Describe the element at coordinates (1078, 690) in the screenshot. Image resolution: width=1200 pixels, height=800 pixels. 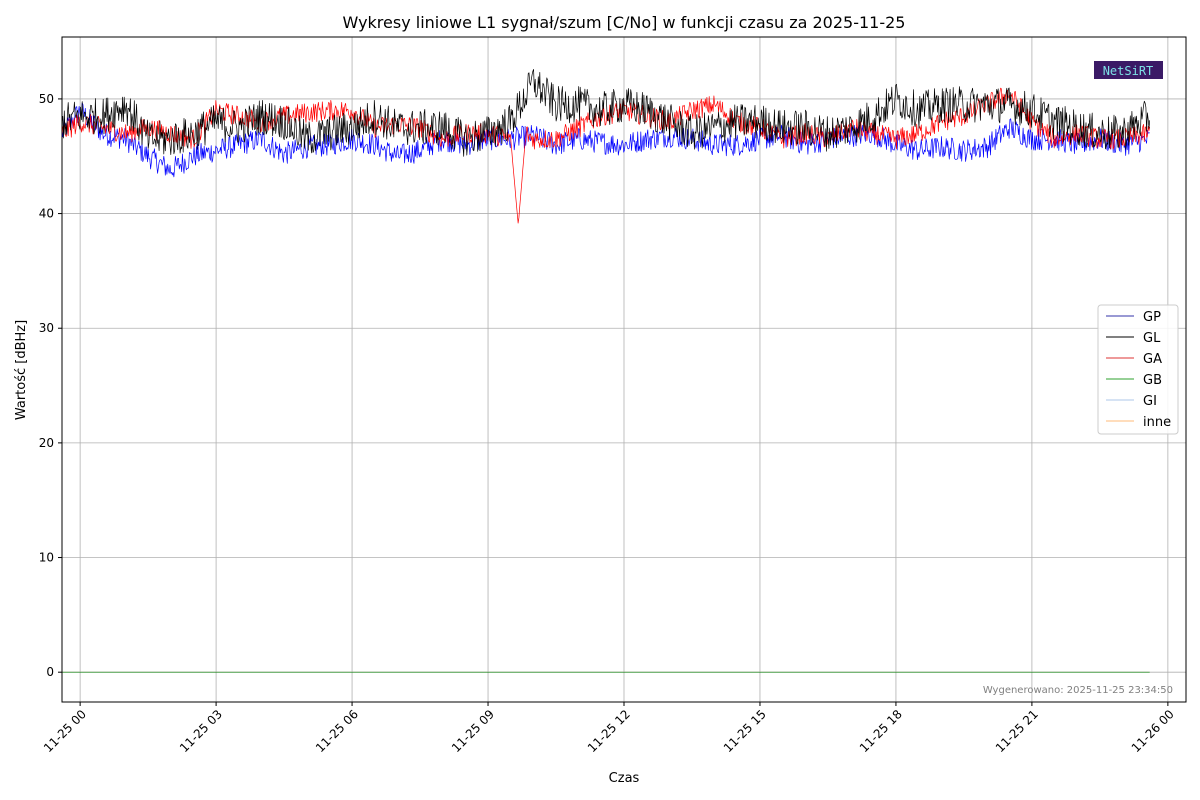
I see `generated-timestamp: Wygenerowano: 2025-11-25 23:34:50` at that location.